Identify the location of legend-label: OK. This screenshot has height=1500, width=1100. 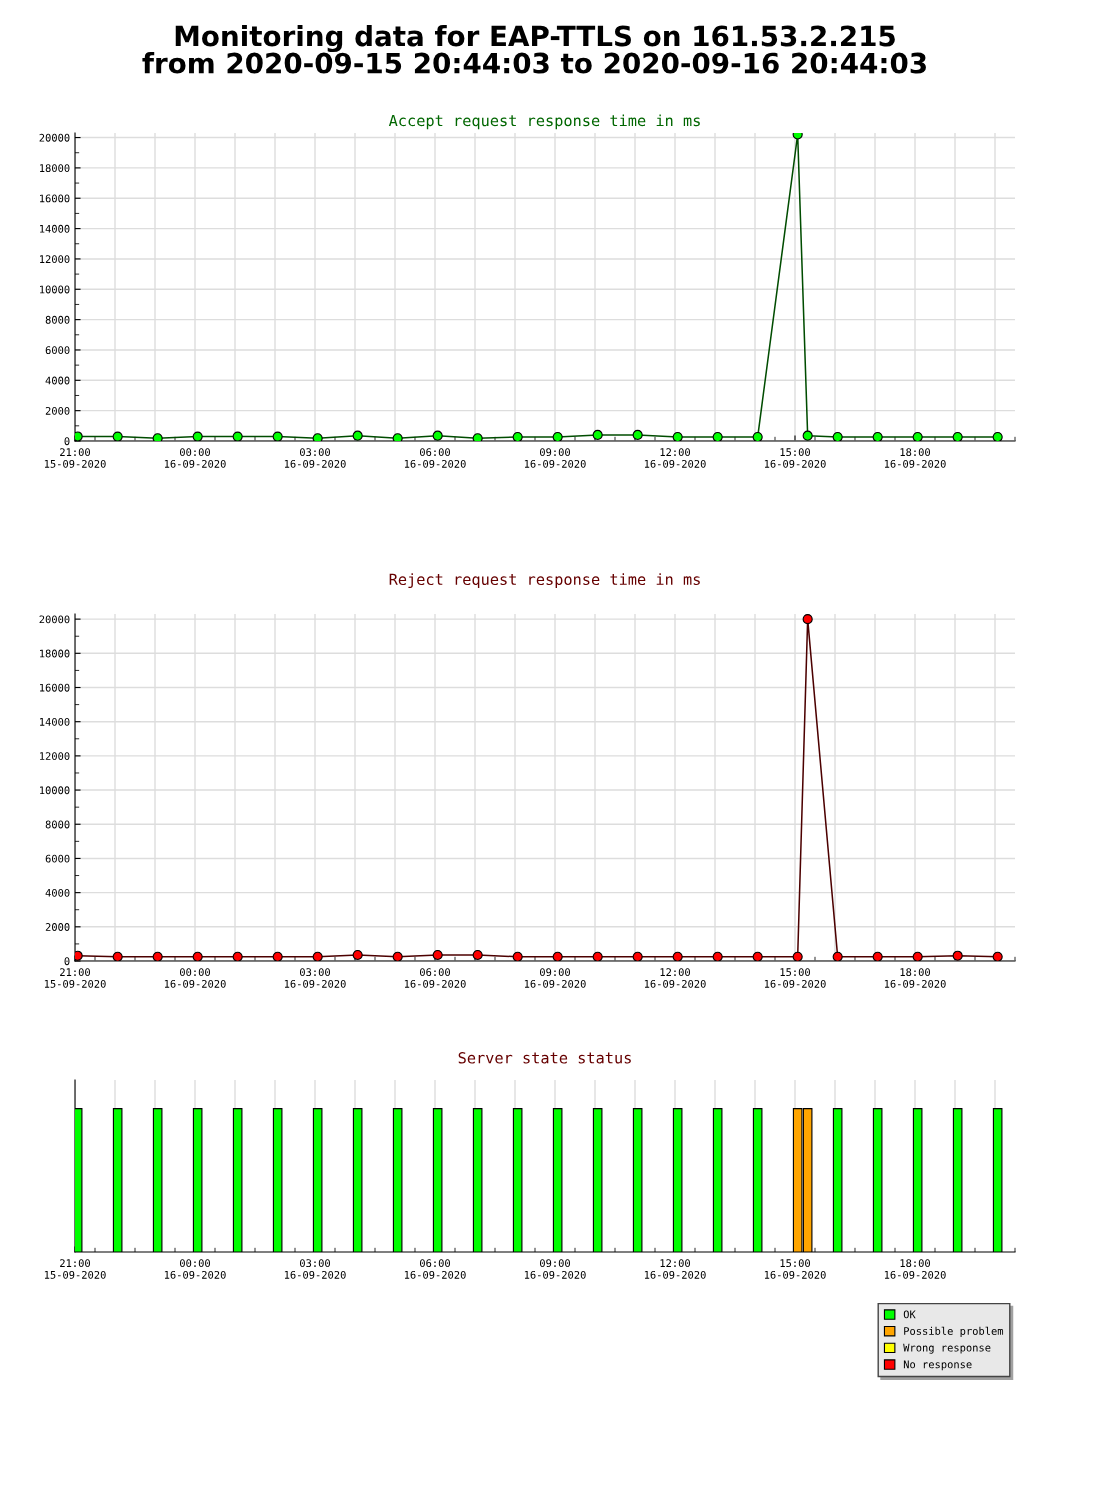
(909, 1314).